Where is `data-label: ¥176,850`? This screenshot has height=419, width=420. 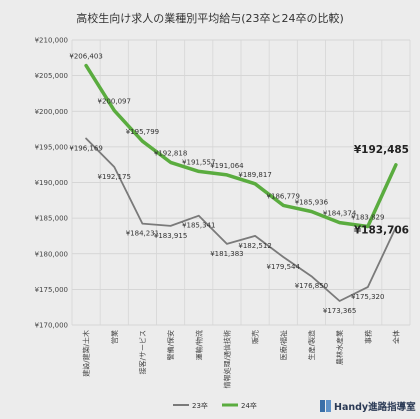
data-label: ¥176,850 is located at coordinates (311, 286).